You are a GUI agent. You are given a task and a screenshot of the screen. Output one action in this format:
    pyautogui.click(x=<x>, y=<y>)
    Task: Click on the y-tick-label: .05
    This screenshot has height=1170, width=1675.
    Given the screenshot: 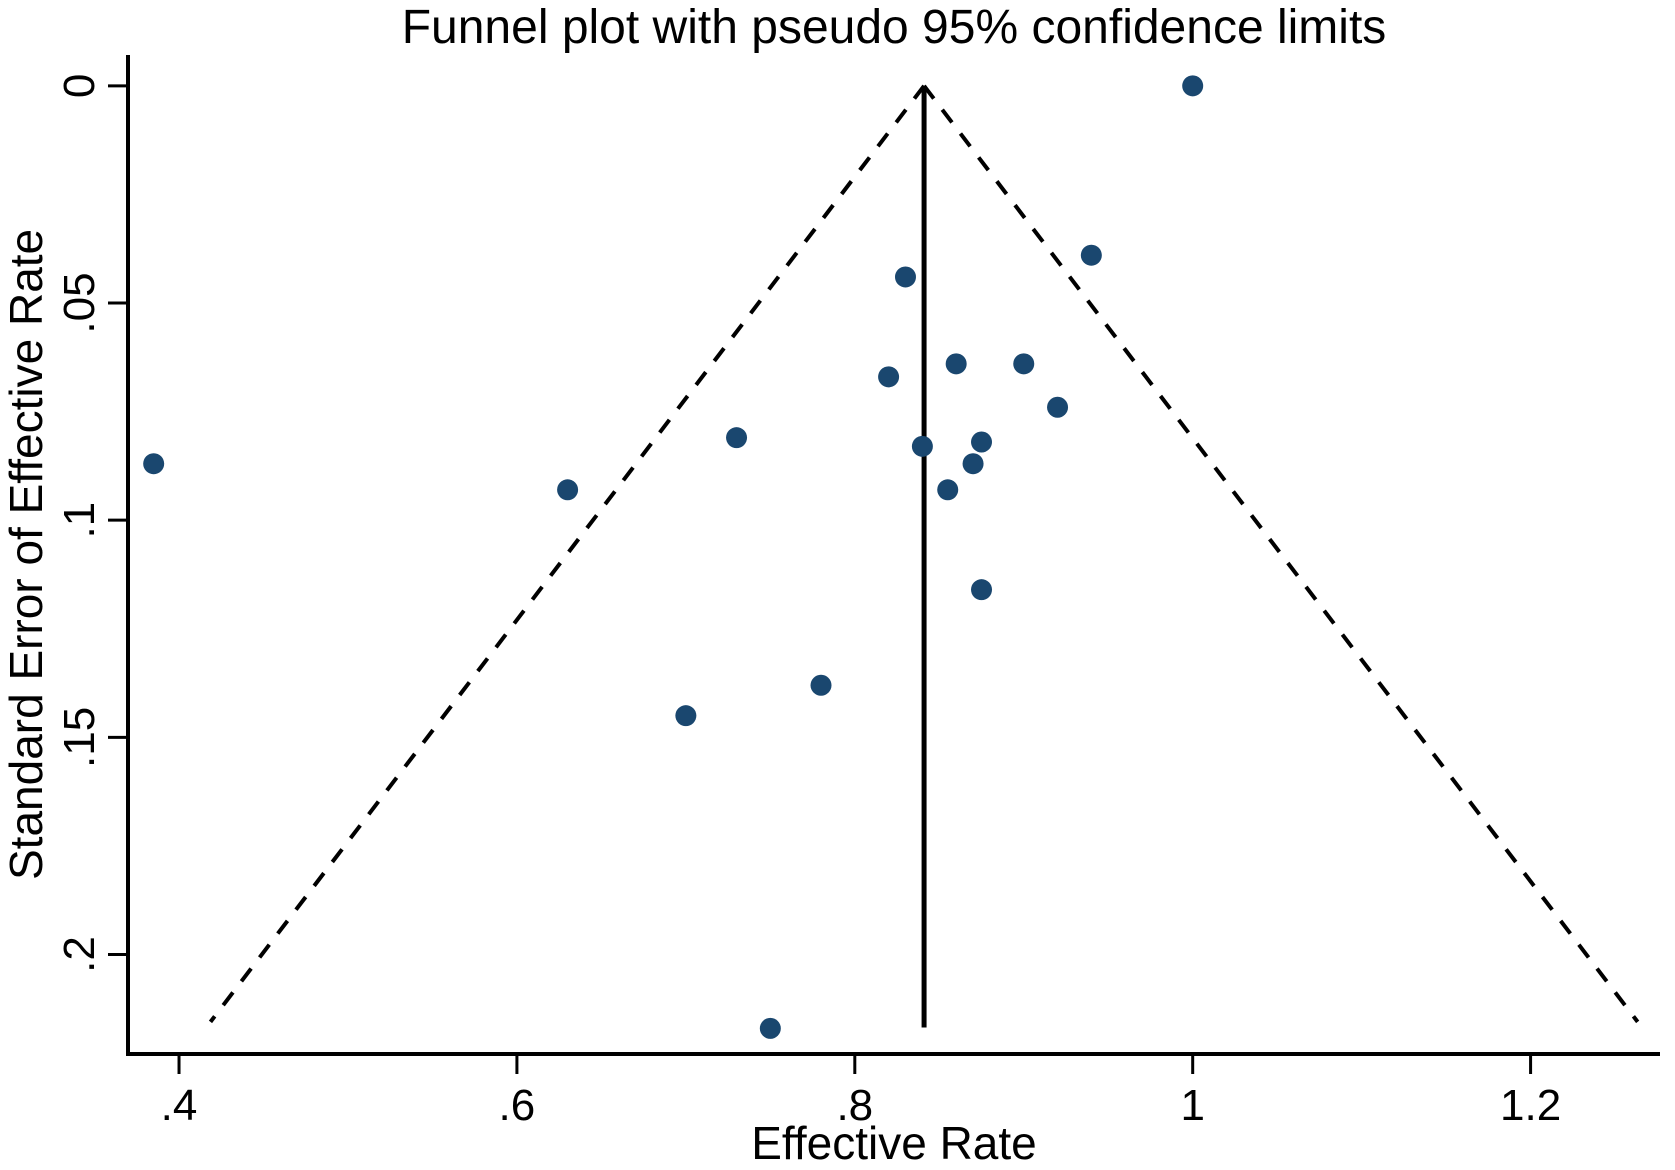 What is the action you would take?
    pyautogui.click(x=79, y=302)
    